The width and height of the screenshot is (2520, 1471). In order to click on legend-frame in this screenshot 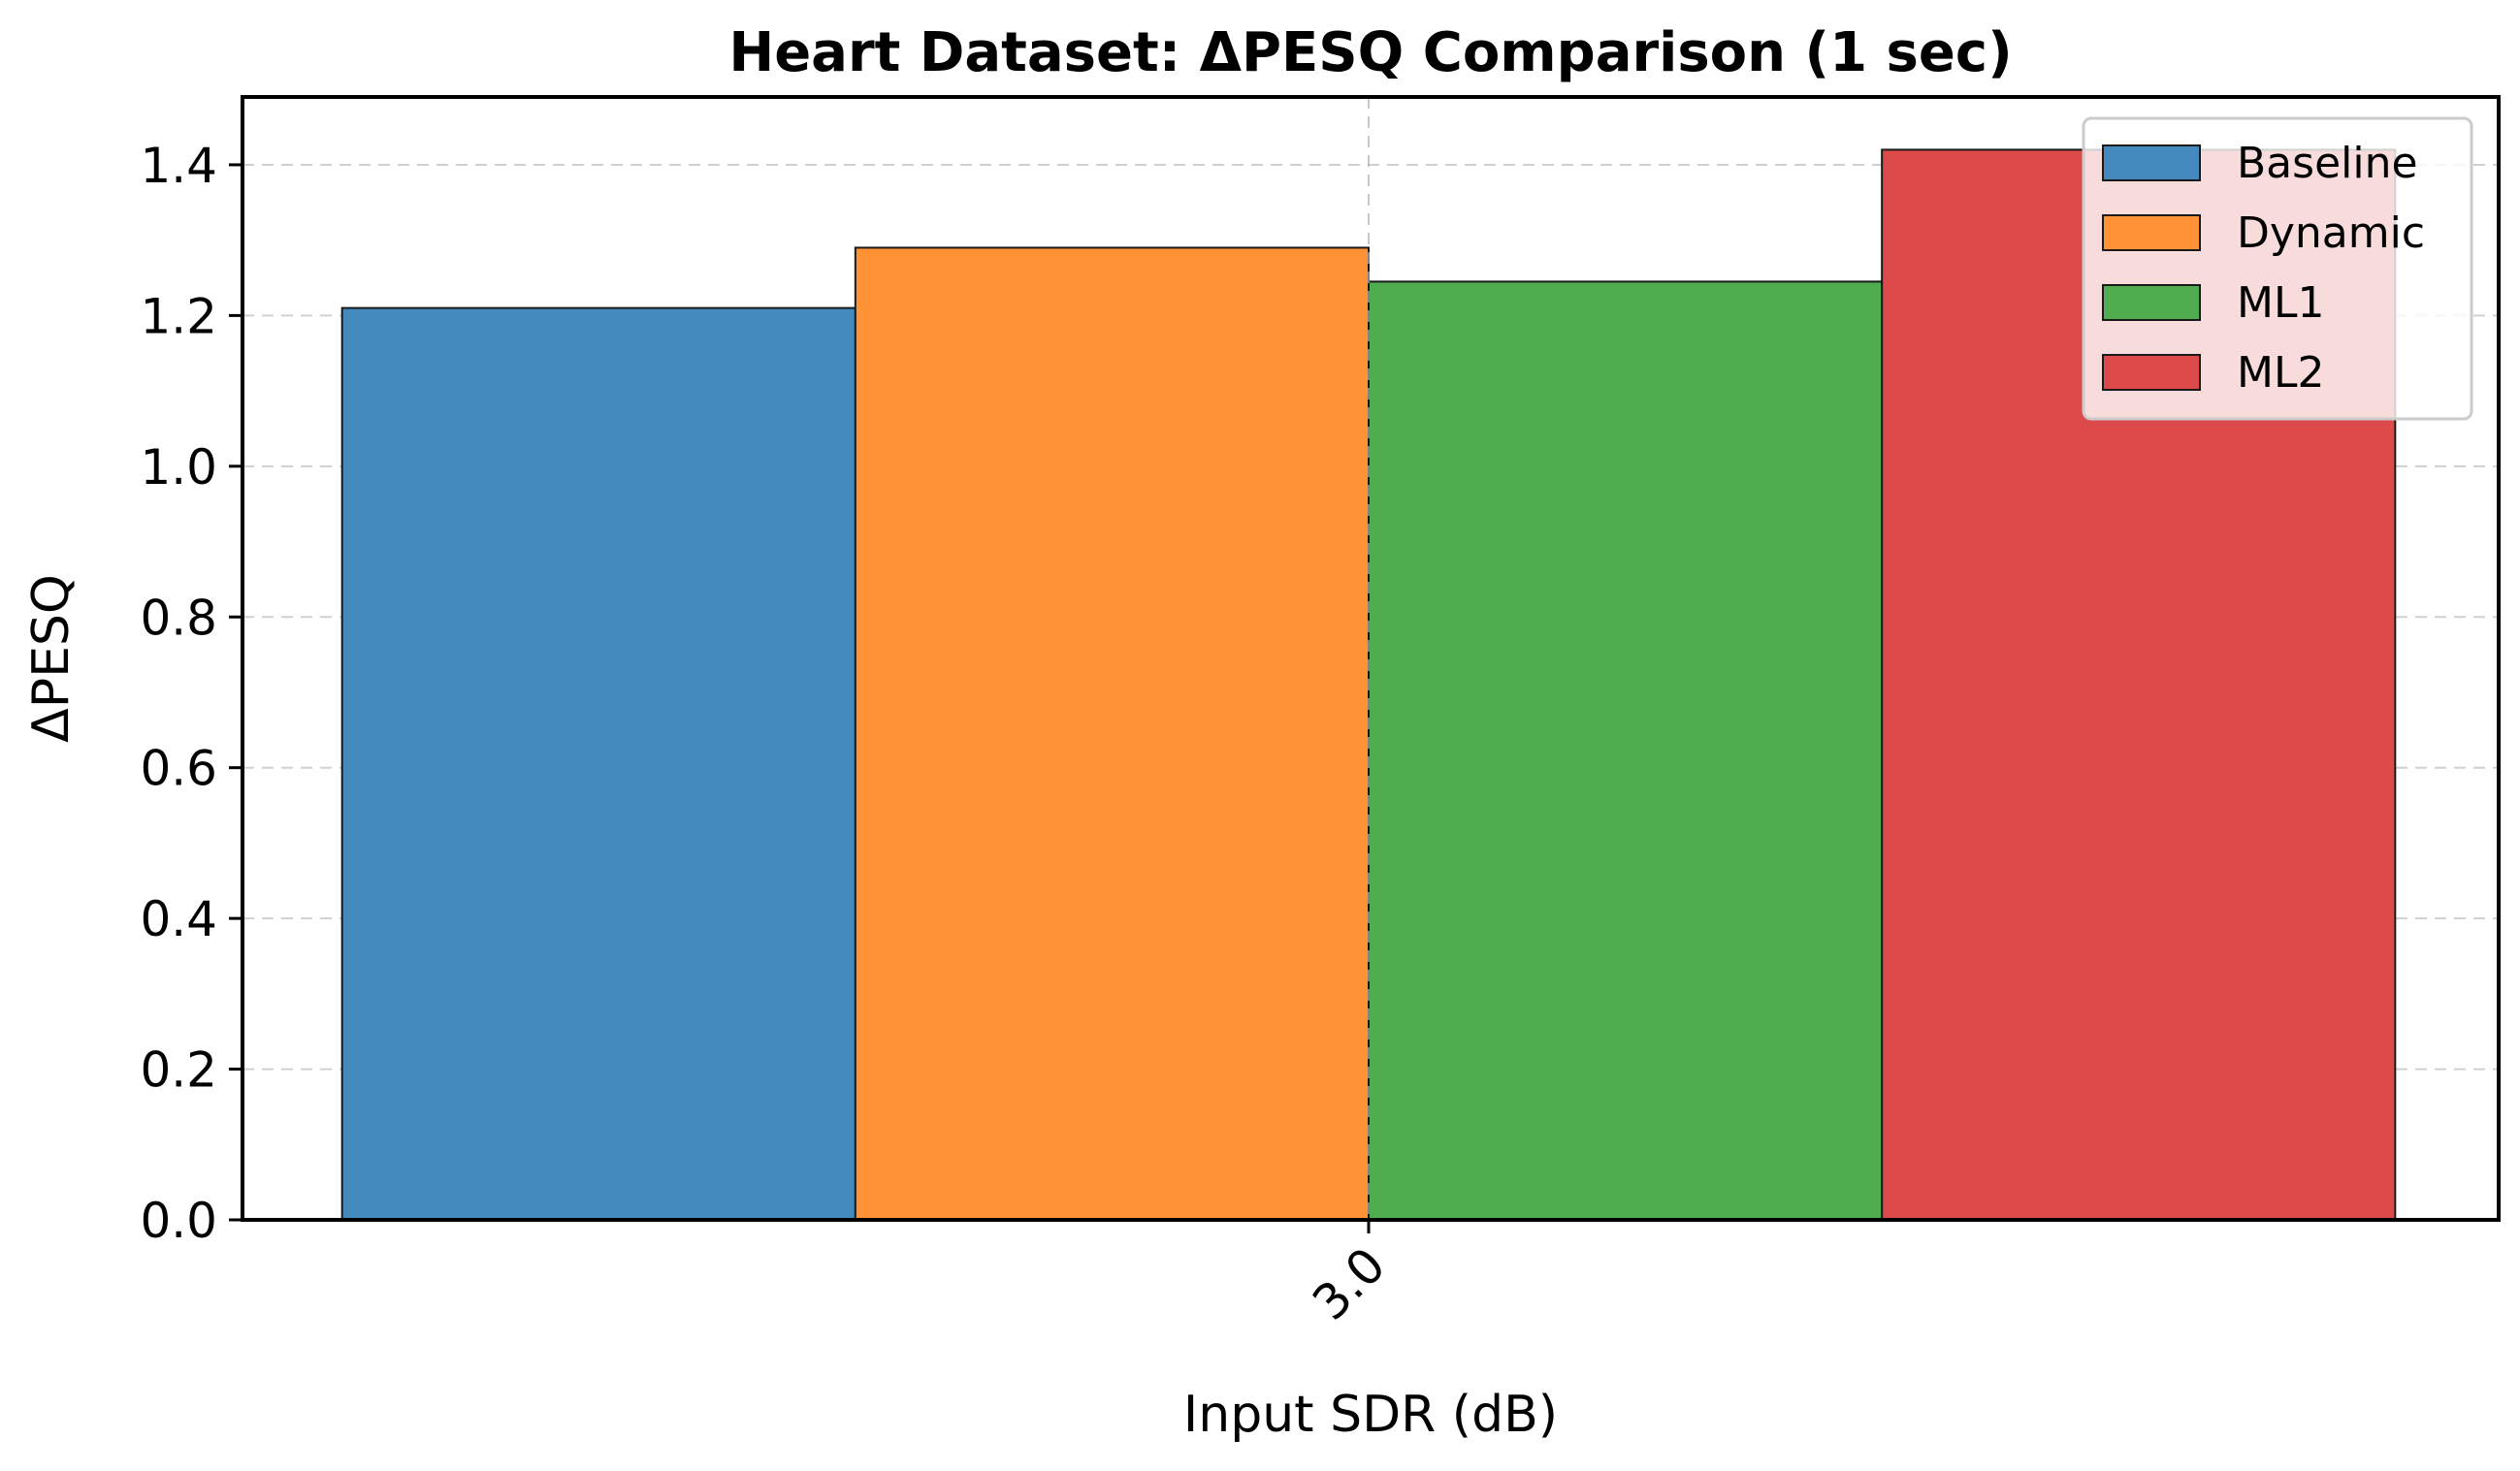, I will do `click(2277, 268)`.